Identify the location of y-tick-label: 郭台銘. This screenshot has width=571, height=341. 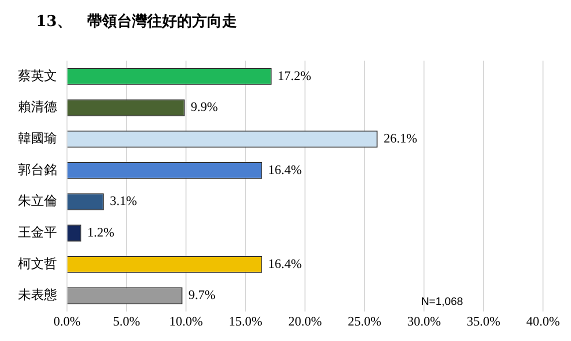
(37, 169).